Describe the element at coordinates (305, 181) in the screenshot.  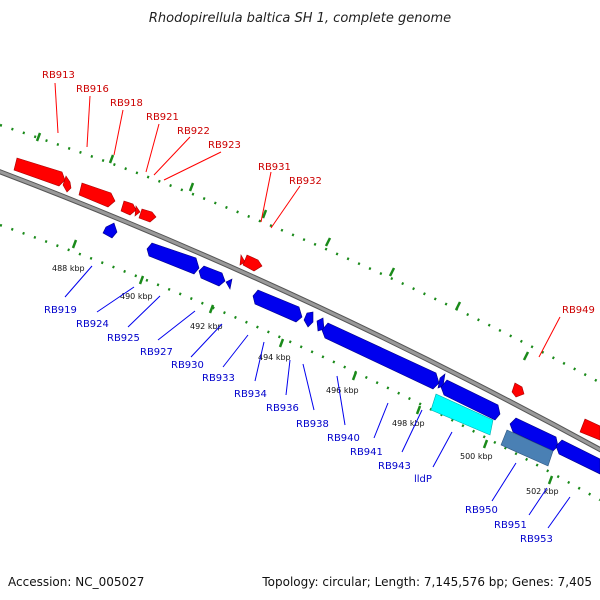
I see `gene-label: RB932` at that location.